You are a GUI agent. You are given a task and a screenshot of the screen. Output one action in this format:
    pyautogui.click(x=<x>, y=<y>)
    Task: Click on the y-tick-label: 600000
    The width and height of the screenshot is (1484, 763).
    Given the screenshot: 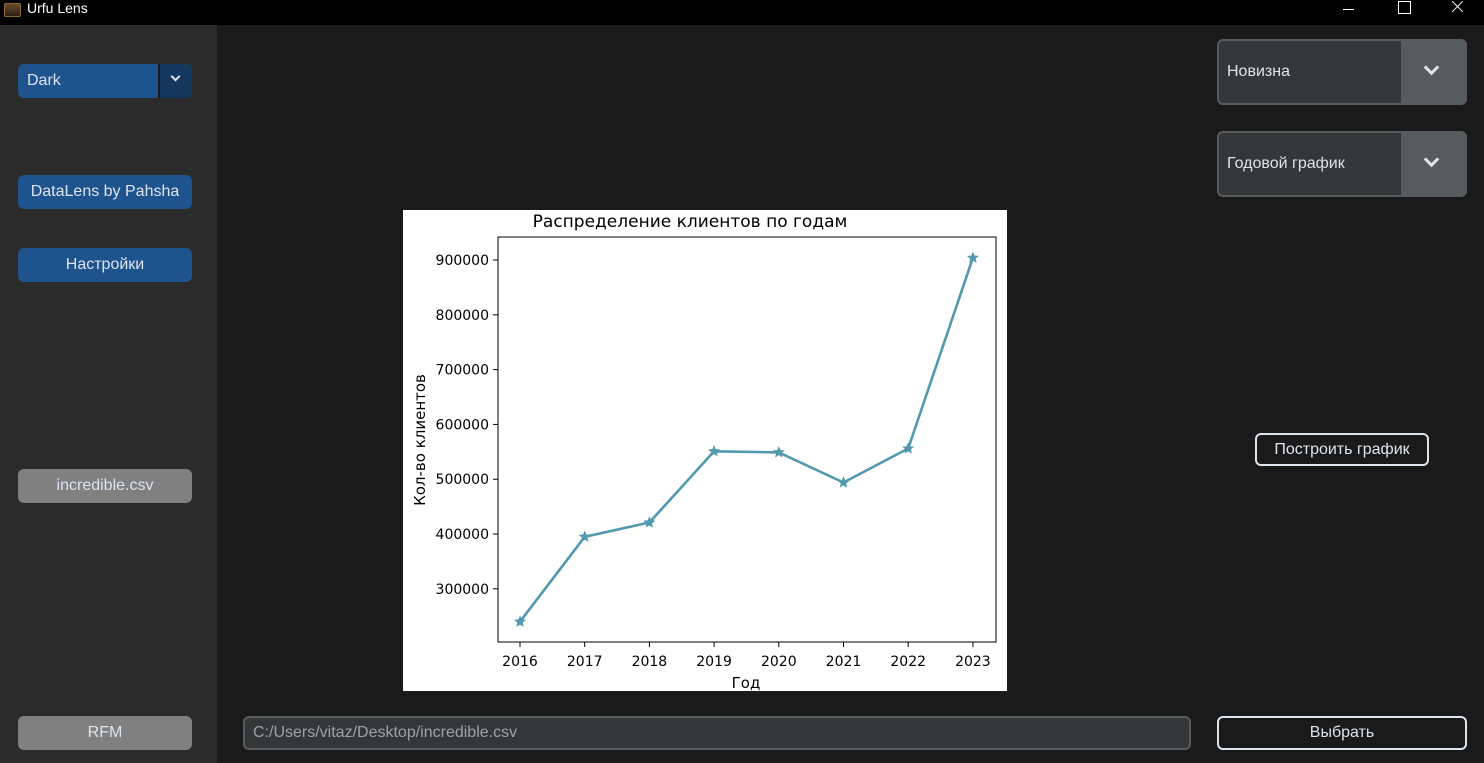 What is the action you would take?
    pyautogui.click(x=462, y=425)
    